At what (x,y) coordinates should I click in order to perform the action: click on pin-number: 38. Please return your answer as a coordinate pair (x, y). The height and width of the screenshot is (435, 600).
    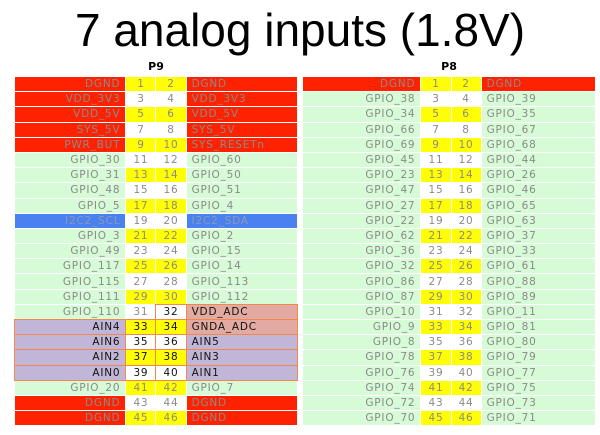
    Looking at the image, I should click on (466, 357).